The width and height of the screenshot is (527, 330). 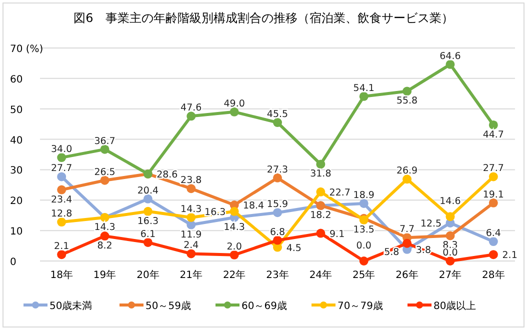 I want to click on data-label: 12.8, so click(x=61, y=214).